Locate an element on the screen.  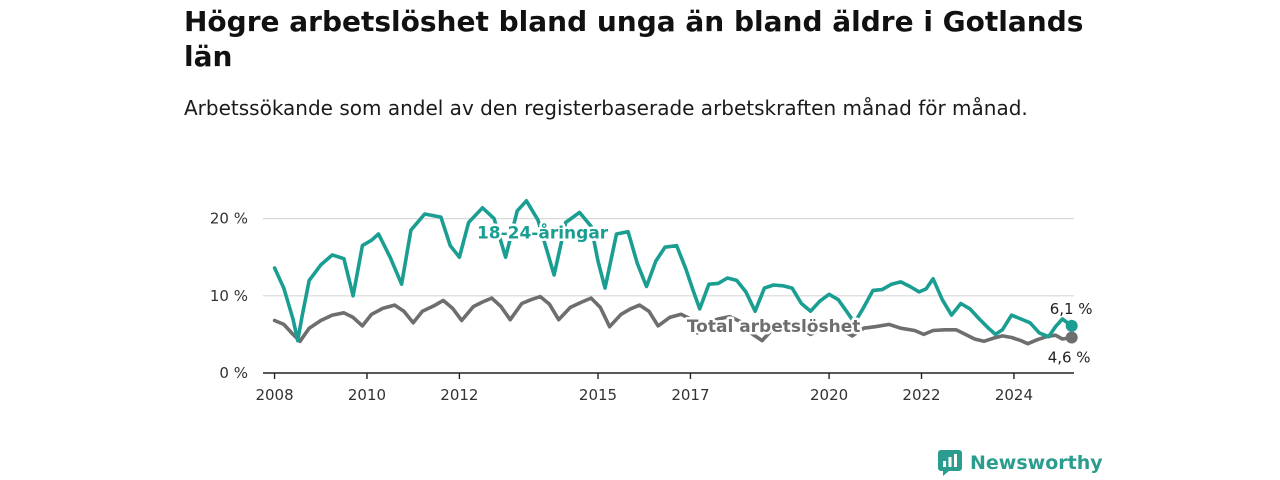
end-label-youth: 6,1 % is located at coordinates (1071, 309).